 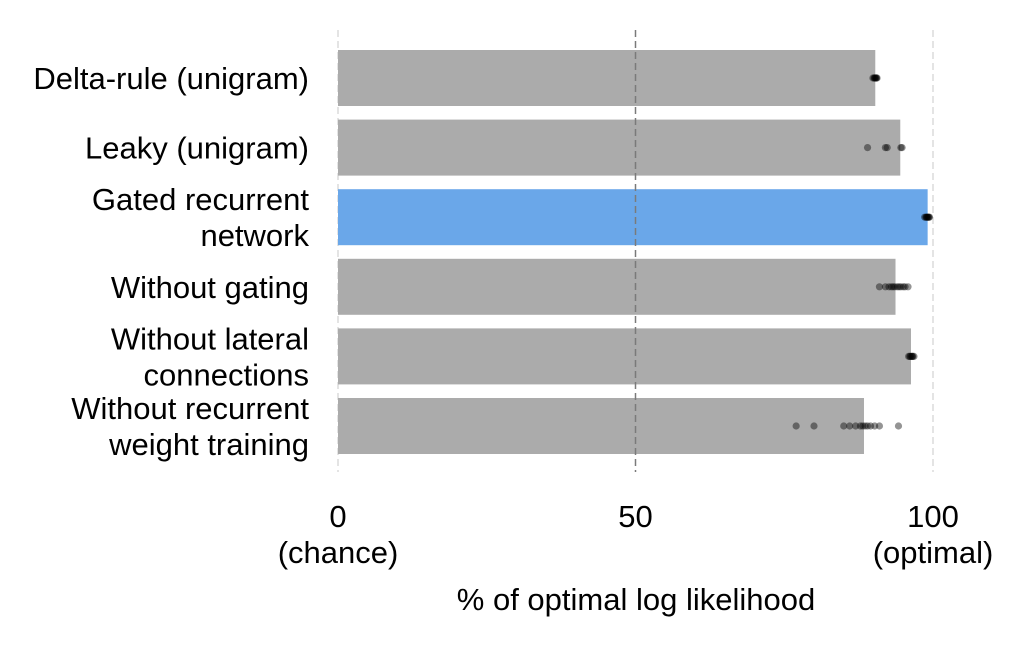 I want to click on category-label-2-line-1: network, so click(x=254, y=235).